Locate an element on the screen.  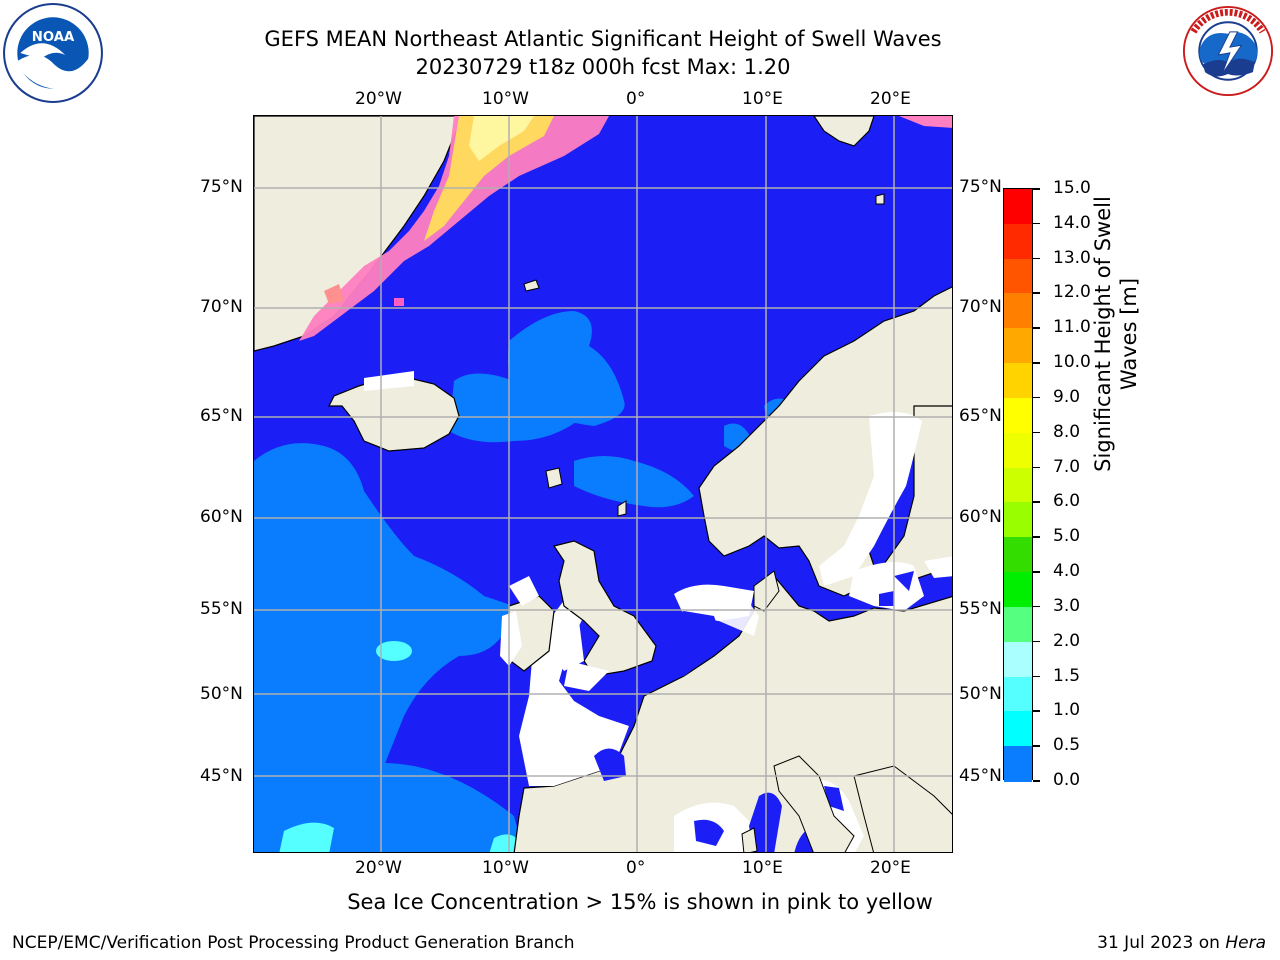
svalbard-land is located at coordinates (844, 131).